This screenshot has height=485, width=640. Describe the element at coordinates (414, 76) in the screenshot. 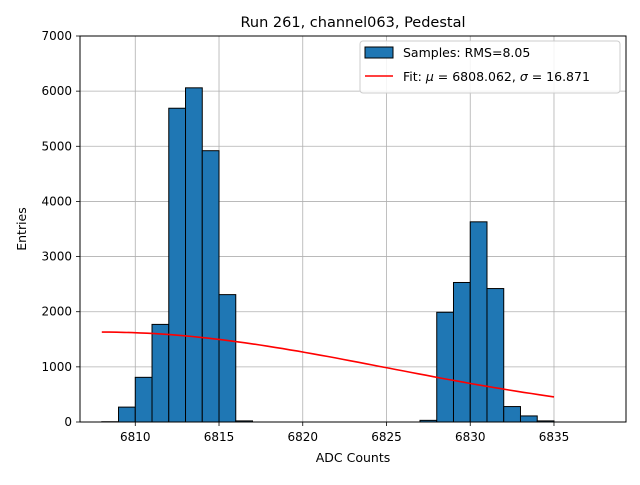

I see `legend-fit-prefix: Fit:` at that location.